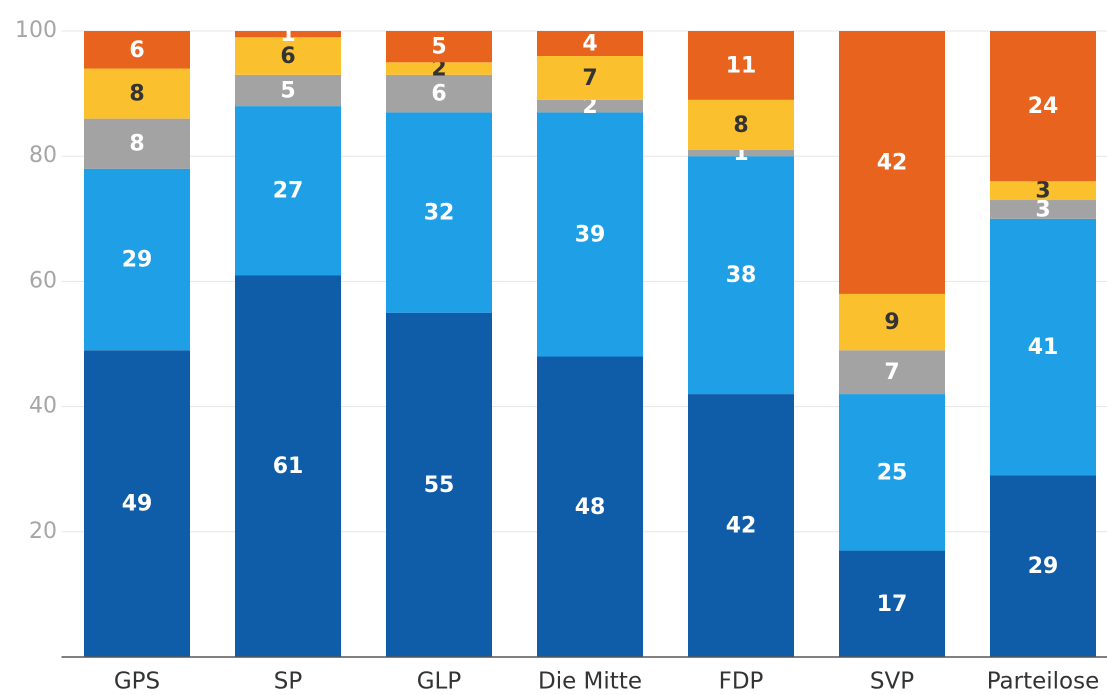 Image resolution: width=1107 pixels, height=695 pixels. I want to click on data-label: 9, so click(891, 322).